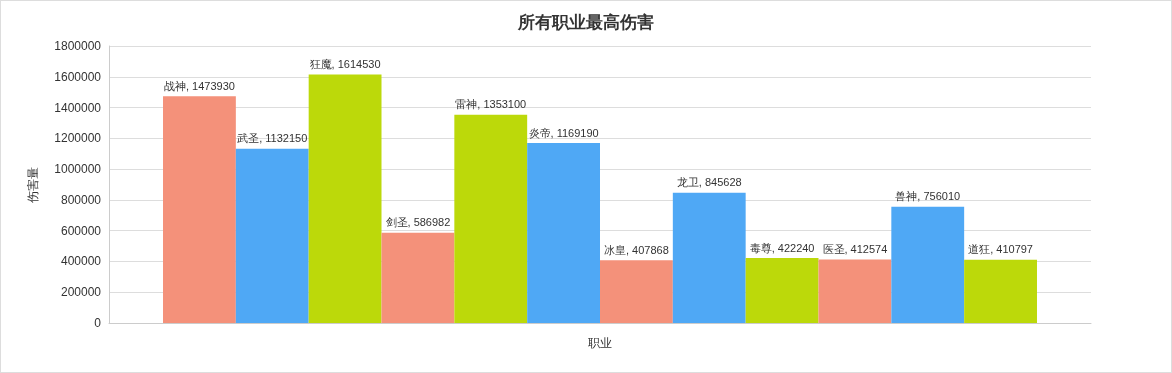  What do you see at coordinates (33, 184) in the screenshot?
I see `y-axis-title: 伤害量` at bounding box center [33, 184].